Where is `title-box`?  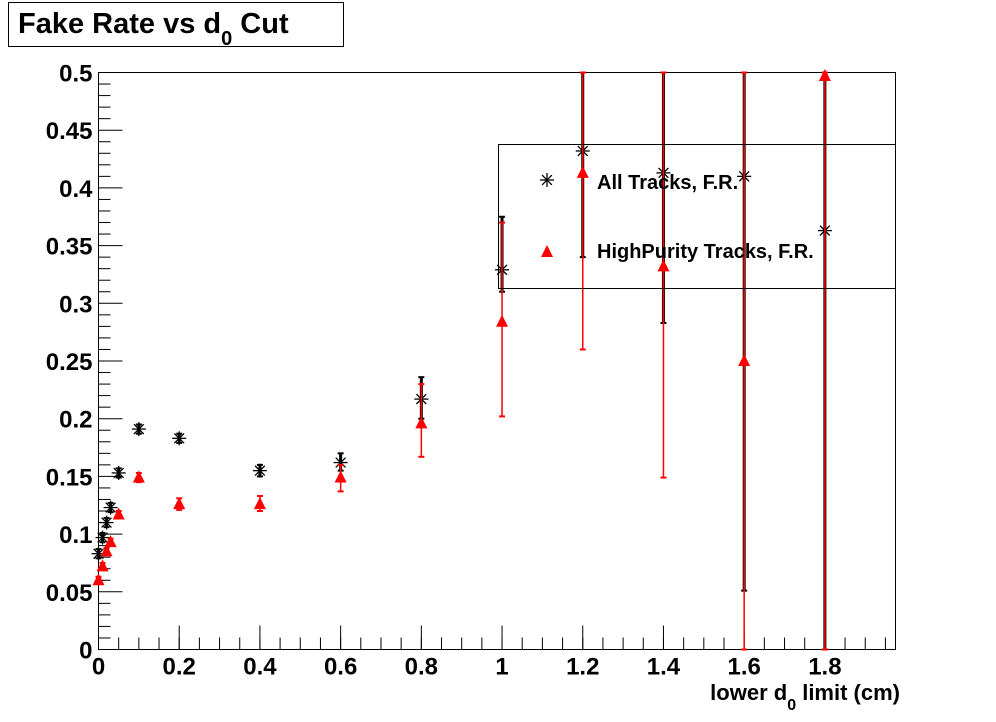 title-box is located at coordinates (176, 24).